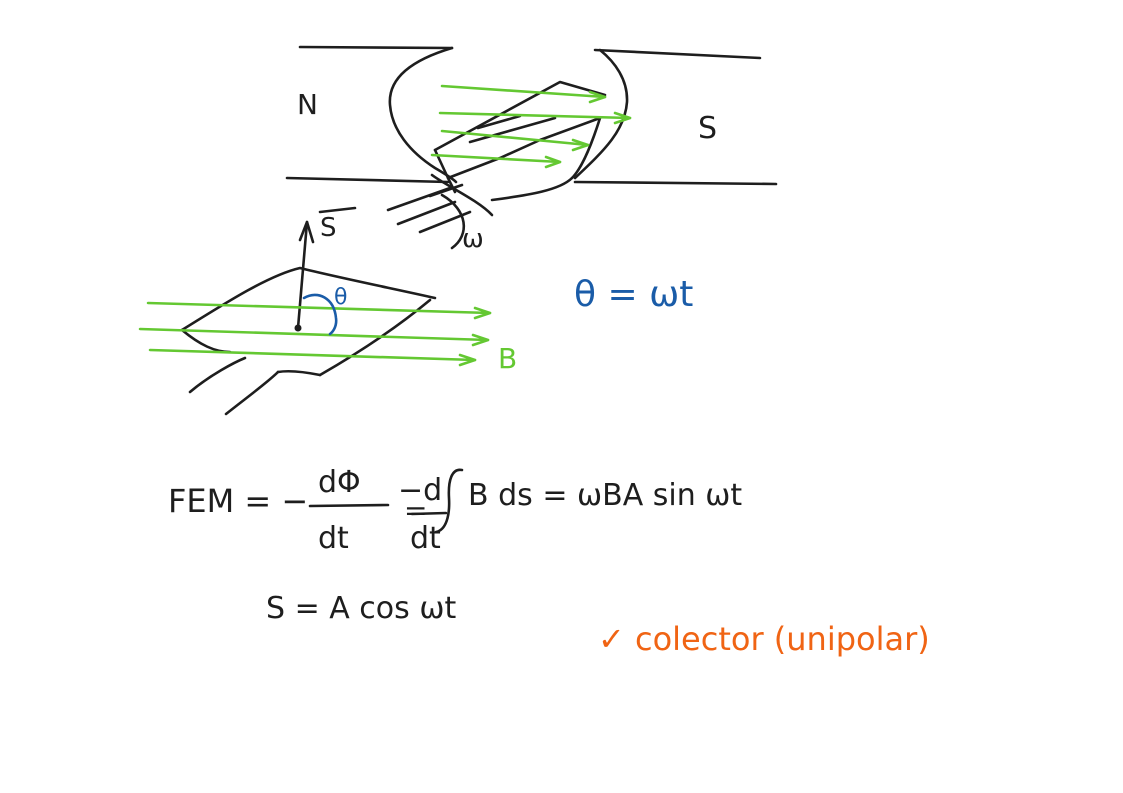 This screenshot has width=1123, height=793. What do you see at coordinates (307, 104) in the screenshot?
I see `north-pole-label: N` at bounding box center [307, 104].